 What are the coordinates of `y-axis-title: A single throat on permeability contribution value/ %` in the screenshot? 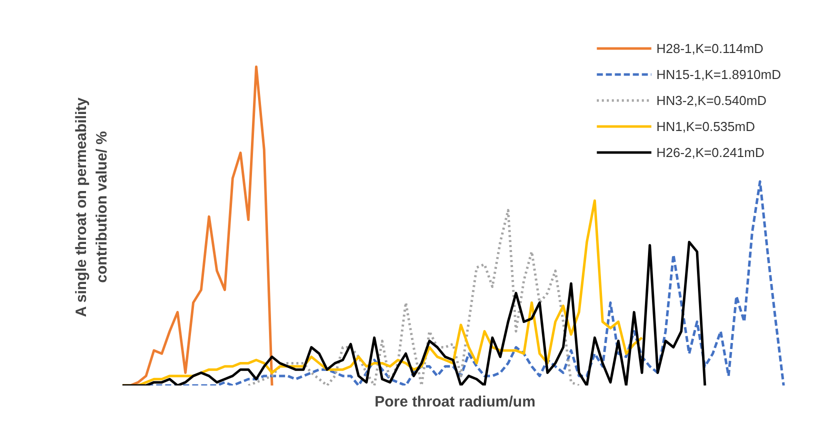 It's located at (91, 207).